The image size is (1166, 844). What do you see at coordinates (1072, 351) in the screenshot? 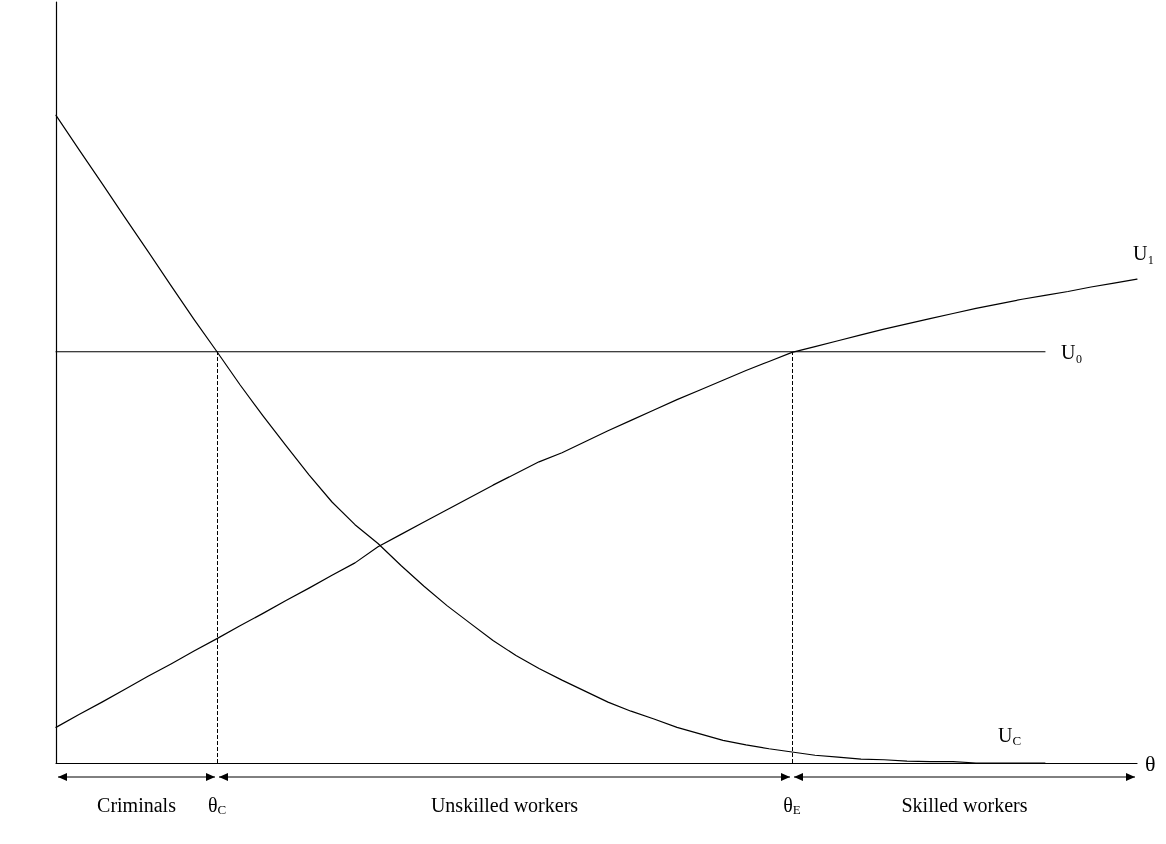
I see `series-label: U₀` at bounding box center [1072, 351].